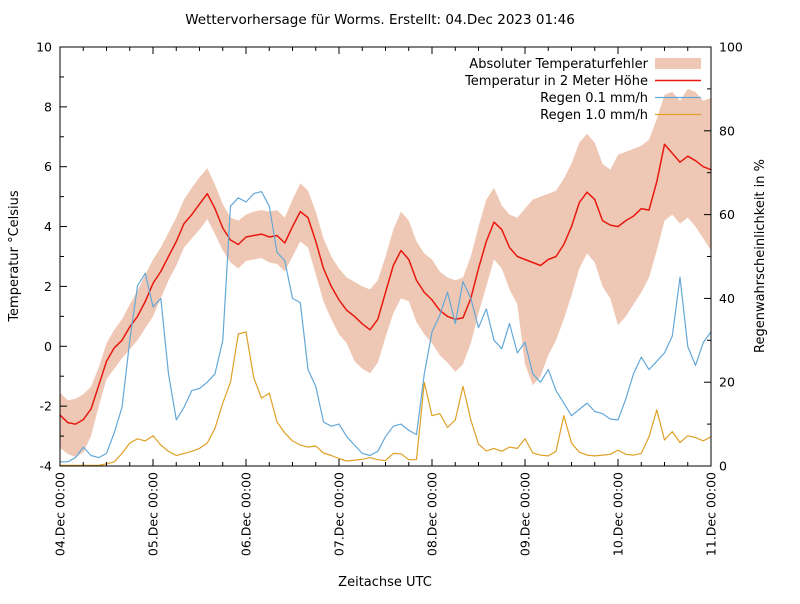 Image resolution: width=800 pixels, height=604 pixels. What do you see at coordinates (727, 130) in the screenshot?
I see `tick-label: 80` at bounding box center [727, 130].